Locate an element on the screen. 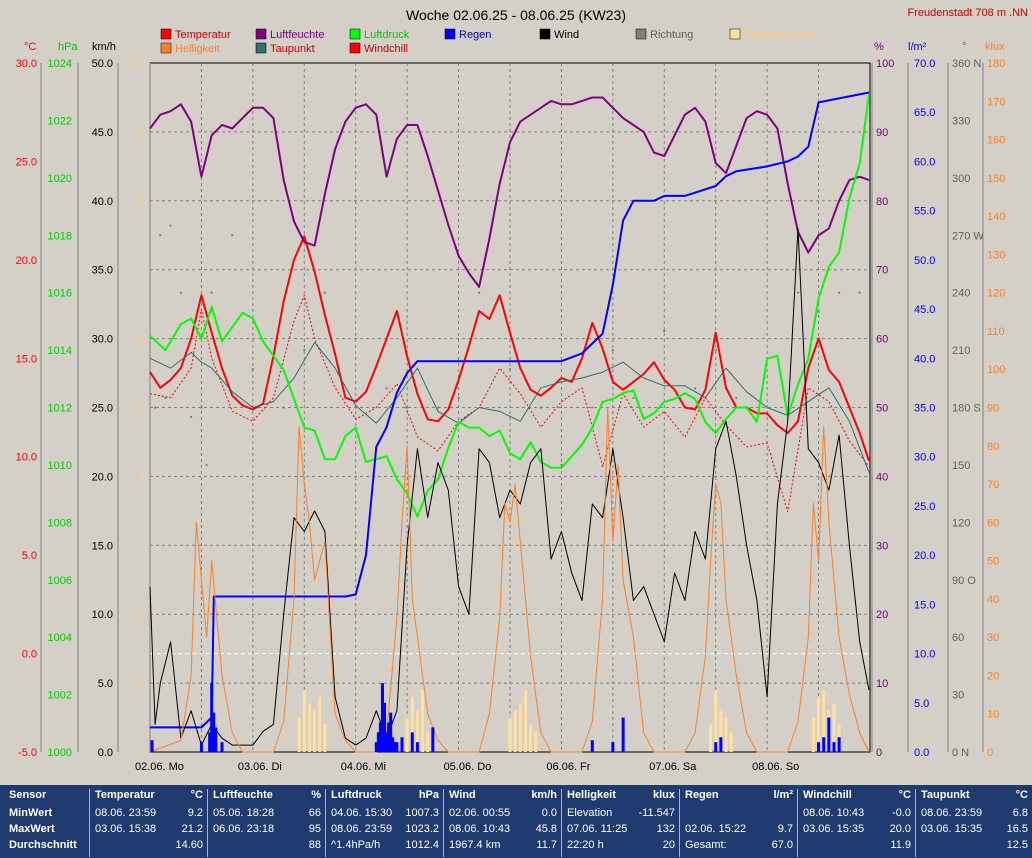 This screenshot has height=858, width=1032. axis-unit-label: hPa is located at coordinates (68, 47).